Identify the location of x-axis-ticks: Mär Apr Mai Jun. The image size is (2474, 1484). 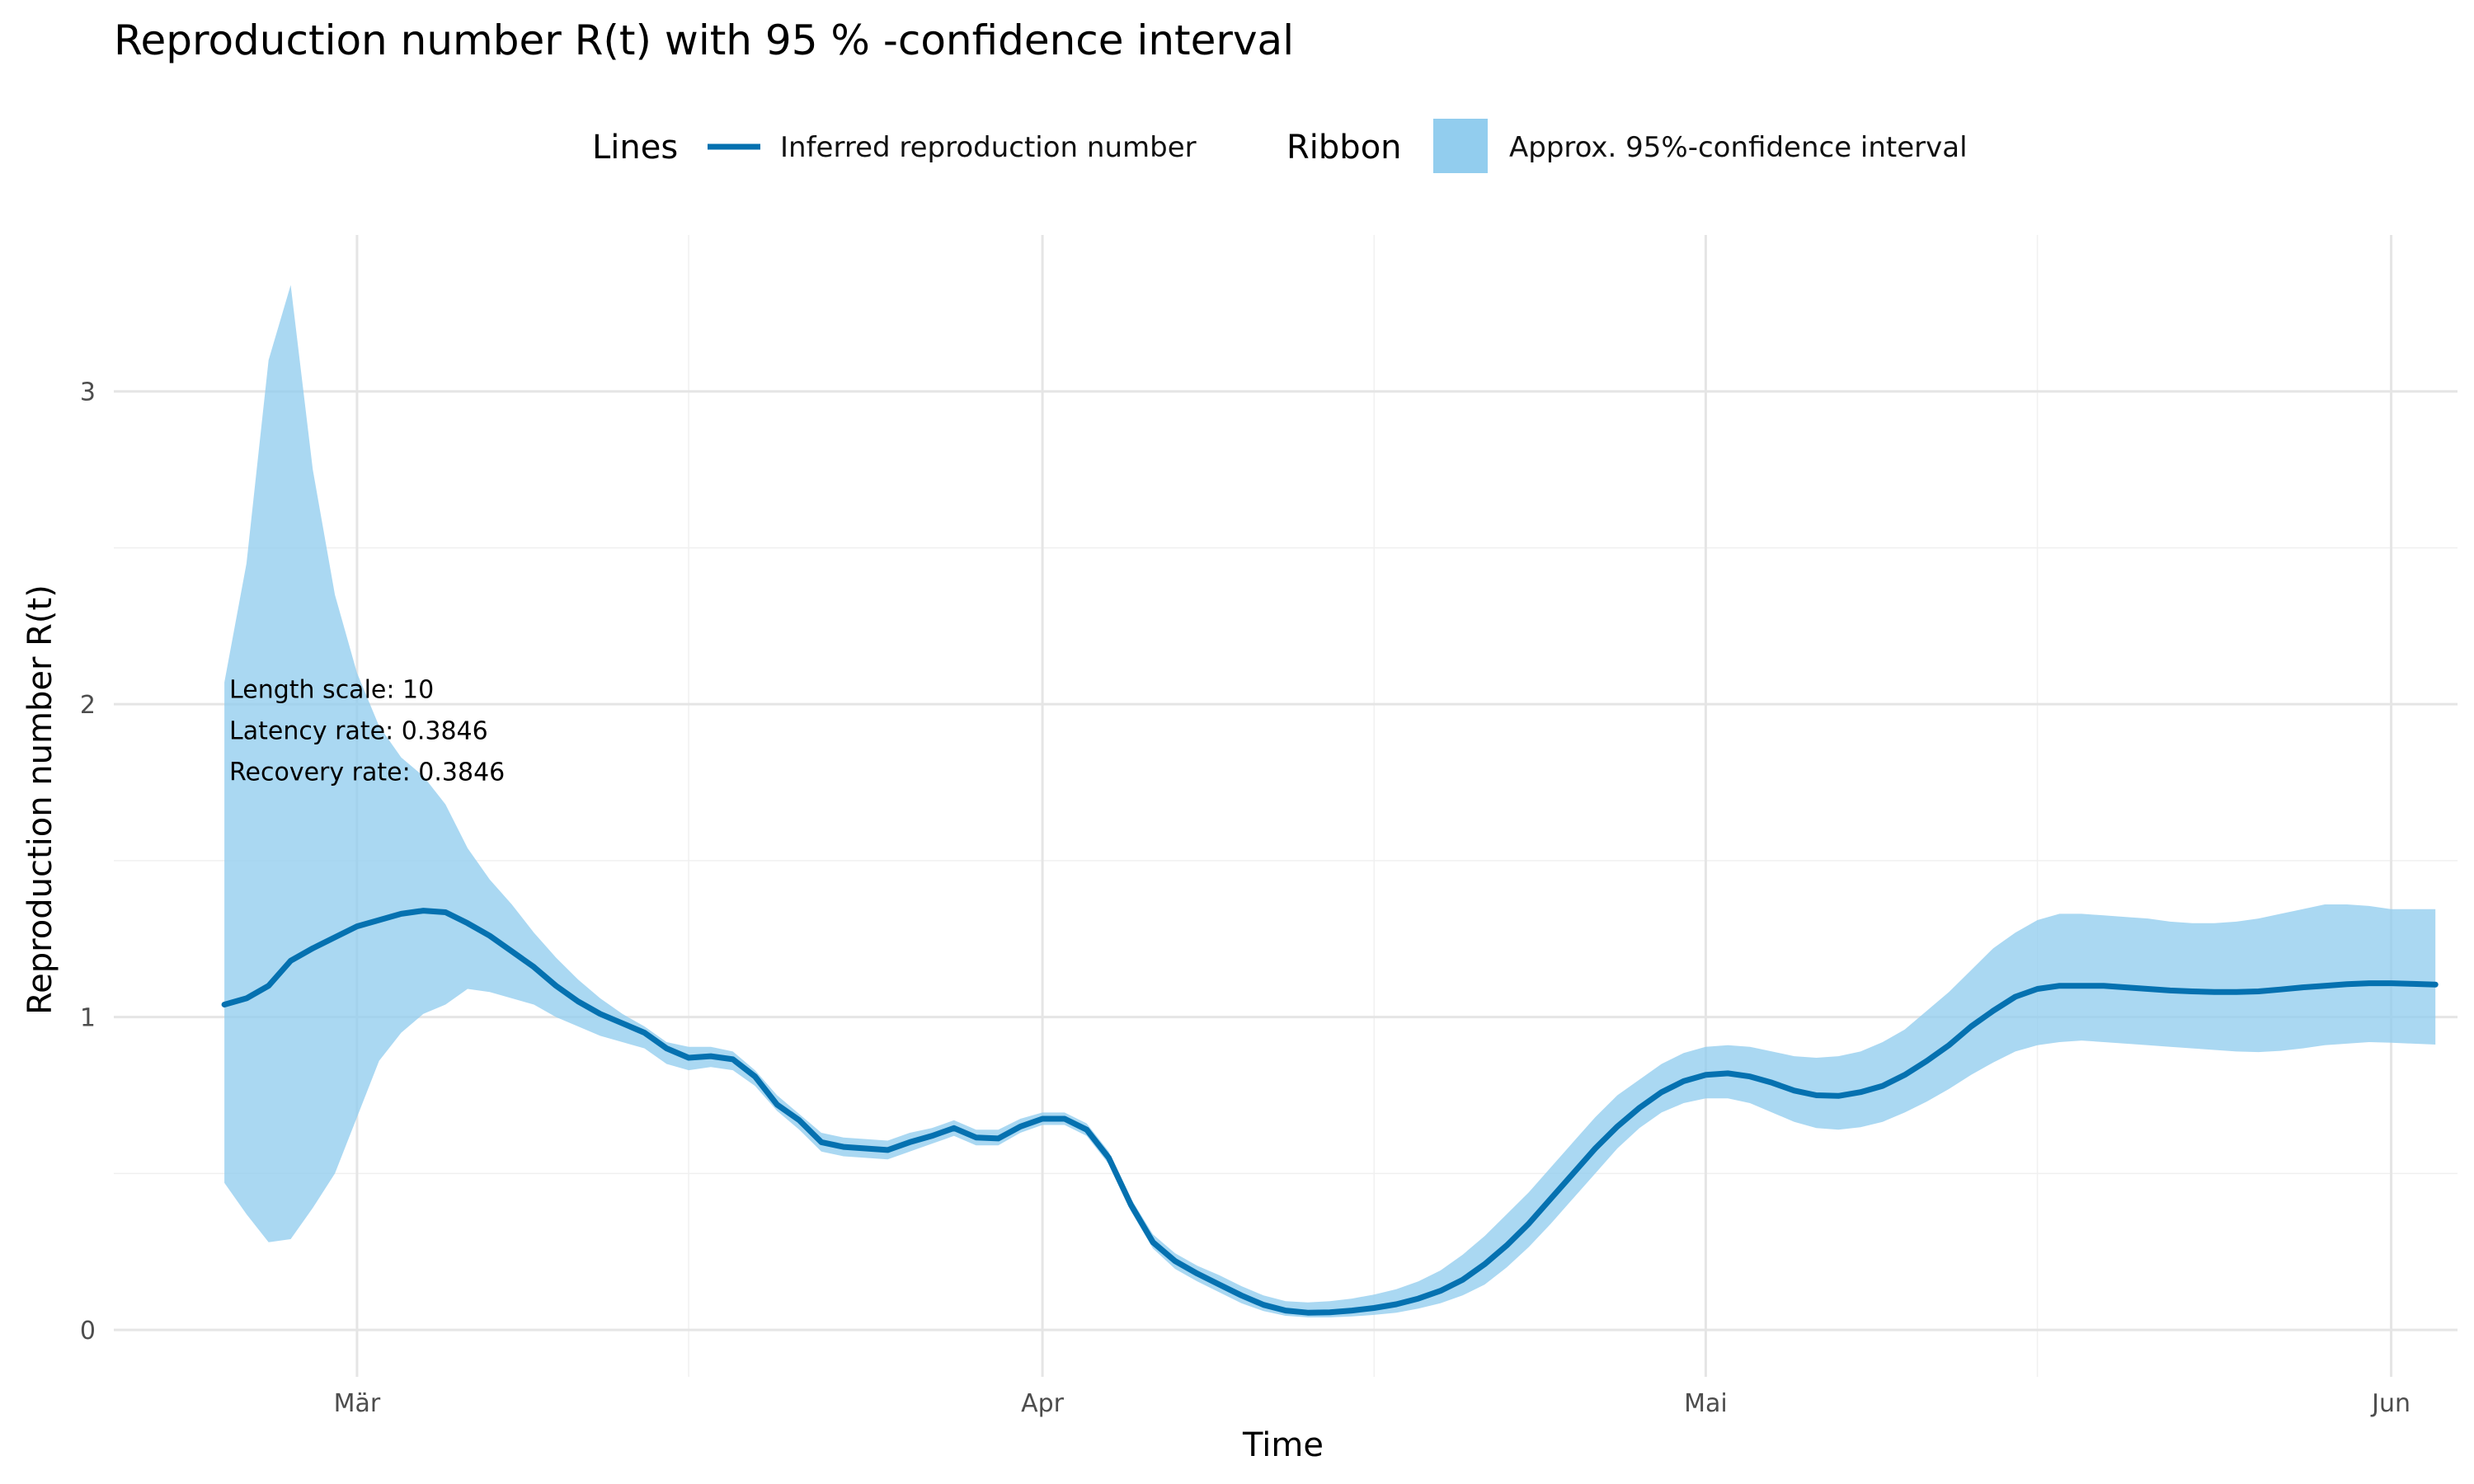
(1372, 1403).